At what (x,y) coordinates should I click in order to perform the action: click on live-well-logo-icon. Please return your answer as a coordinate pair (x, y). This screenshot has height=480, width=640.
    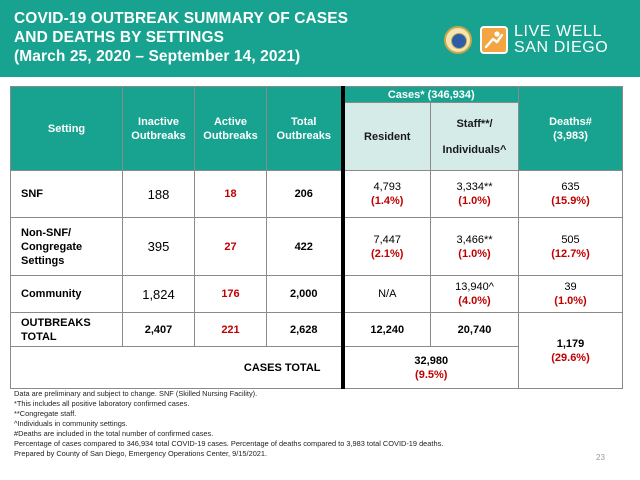
    Looking at the image, I should click on (494, 40).